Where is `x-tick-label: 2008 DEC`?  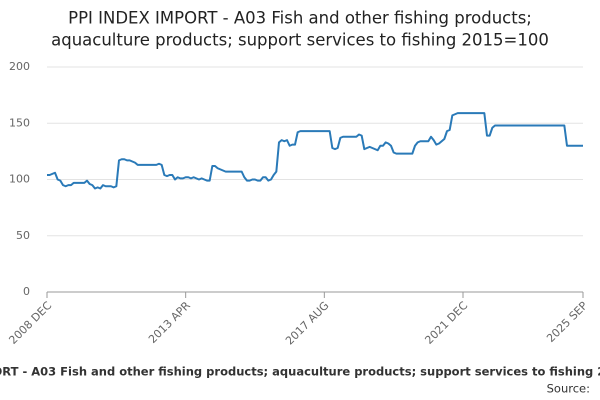 x-tick-label: 2008 DEC is located at coordinates (30, 323).